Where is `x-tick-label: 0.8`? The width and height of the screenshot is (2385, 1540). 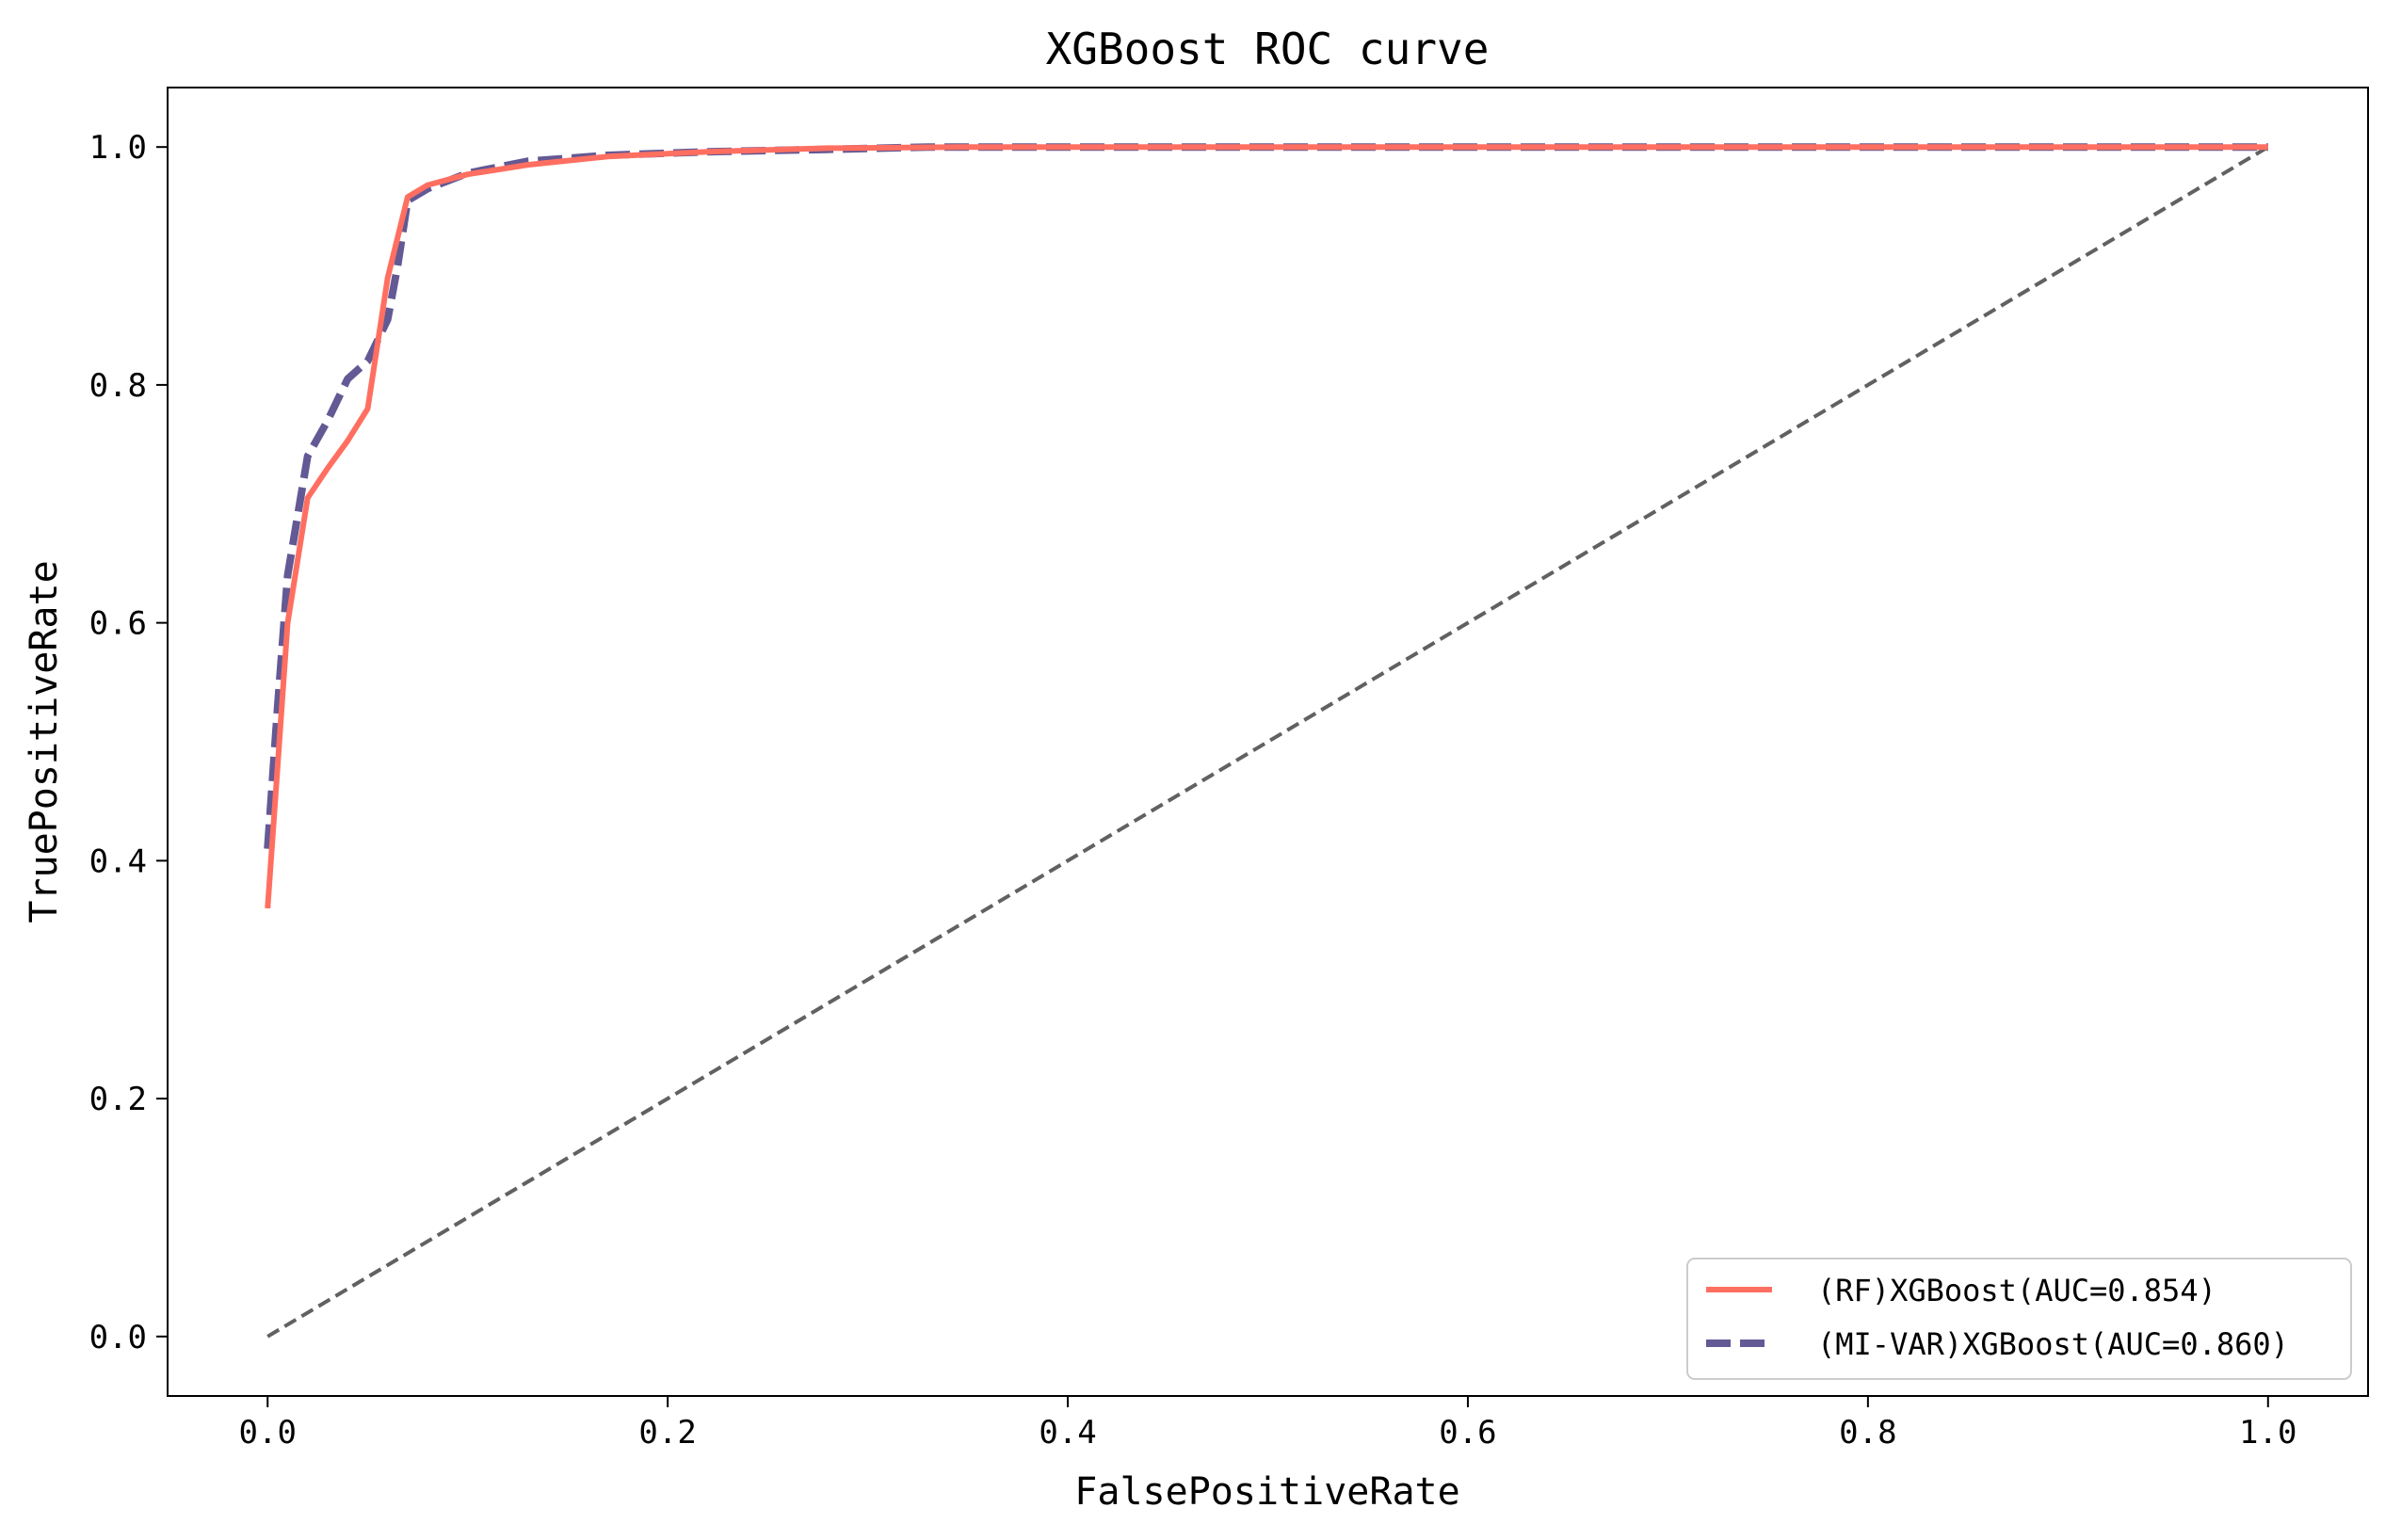
x-tick-label: 0.8 is located at coordinates (1868, 1433).